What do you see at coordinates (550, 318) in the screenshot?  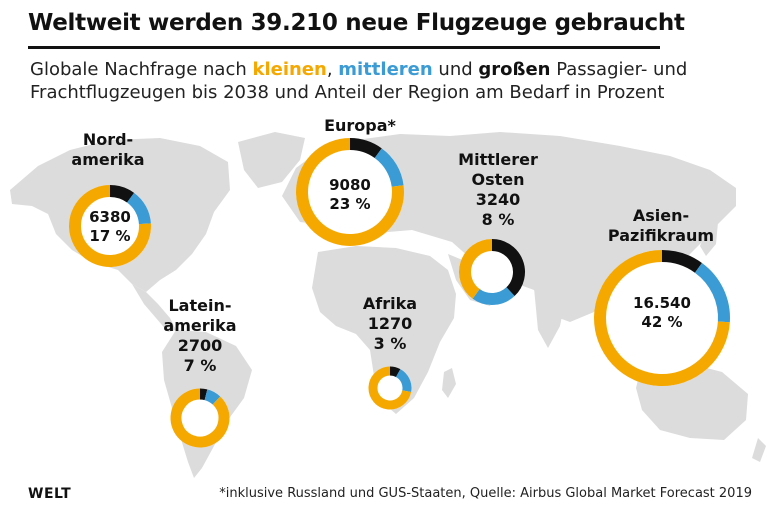 I see `land-india` at bounding box center [550, 318].